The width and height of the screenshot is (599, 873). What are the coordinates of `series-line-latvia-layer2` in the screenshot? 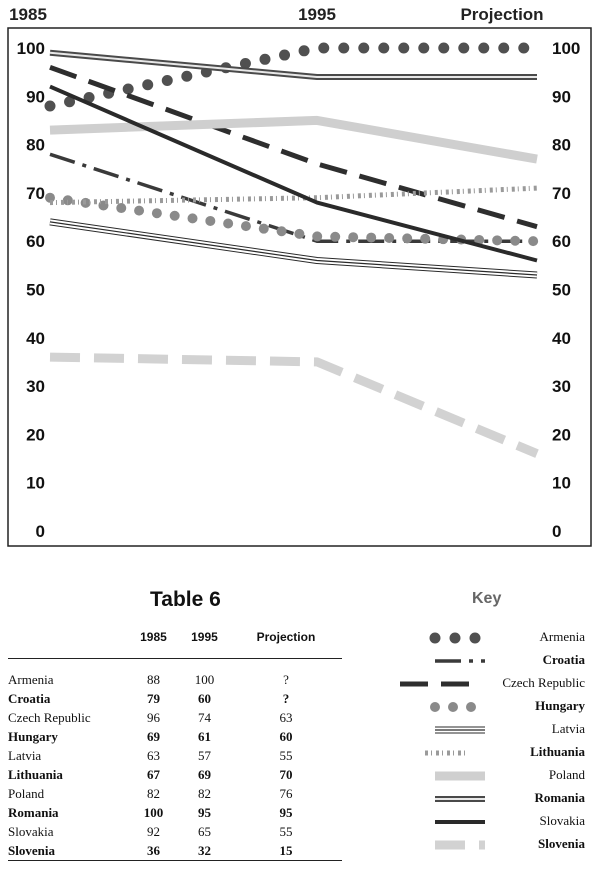 It's located at (293, 248).